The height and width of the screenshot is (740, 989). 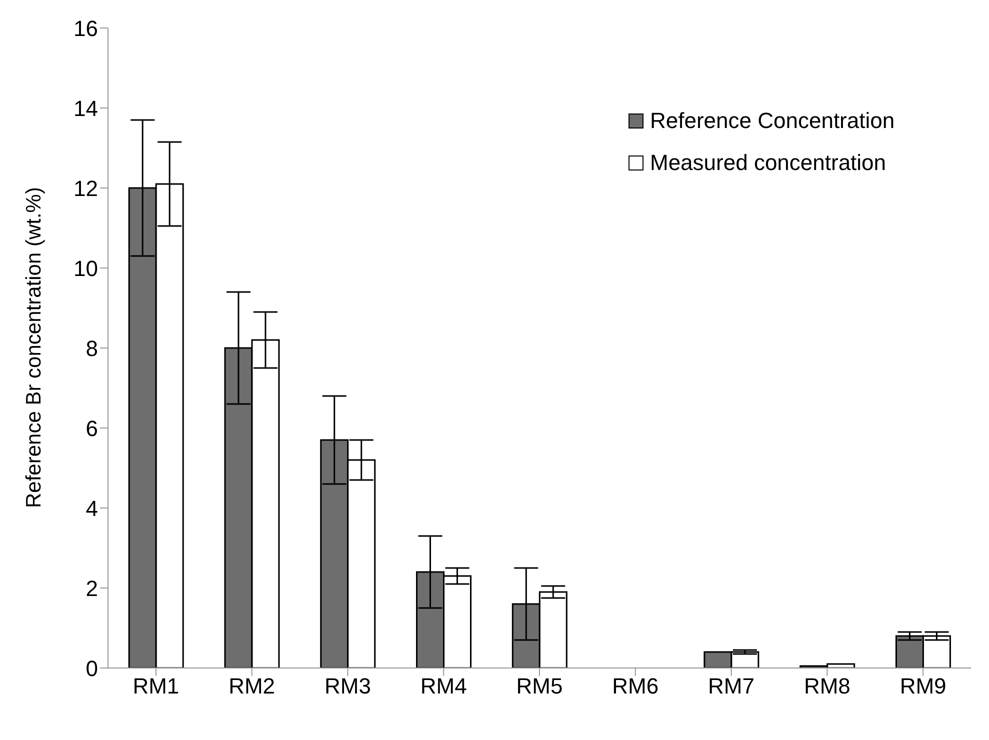 I want to click on y-tick-label: 6, so click(x=92, y=428).